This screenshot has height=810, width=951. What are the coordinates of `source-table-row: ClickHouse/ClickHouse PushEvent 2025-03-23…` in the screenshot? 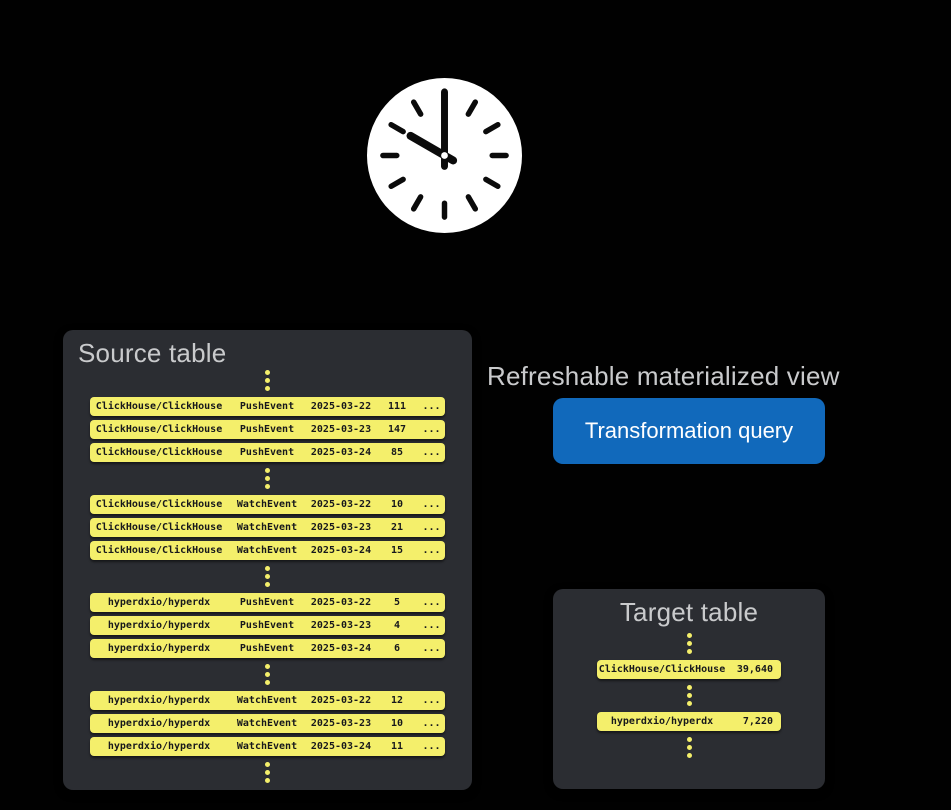 It's located at (267, 429).